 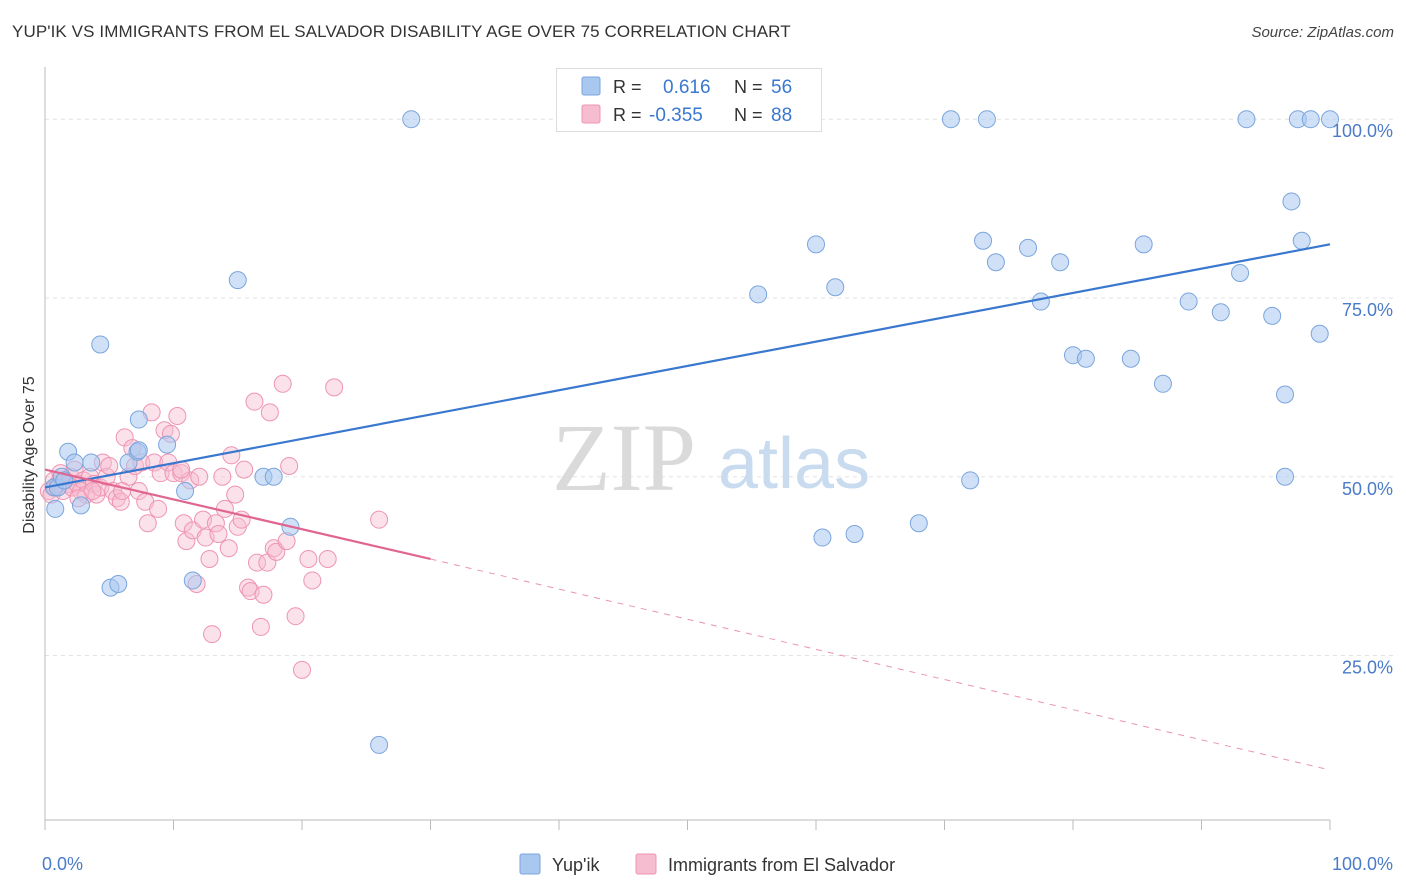 I want to click on source-label: Source: ZipAtlas.com, so click(x=1322, y=32).